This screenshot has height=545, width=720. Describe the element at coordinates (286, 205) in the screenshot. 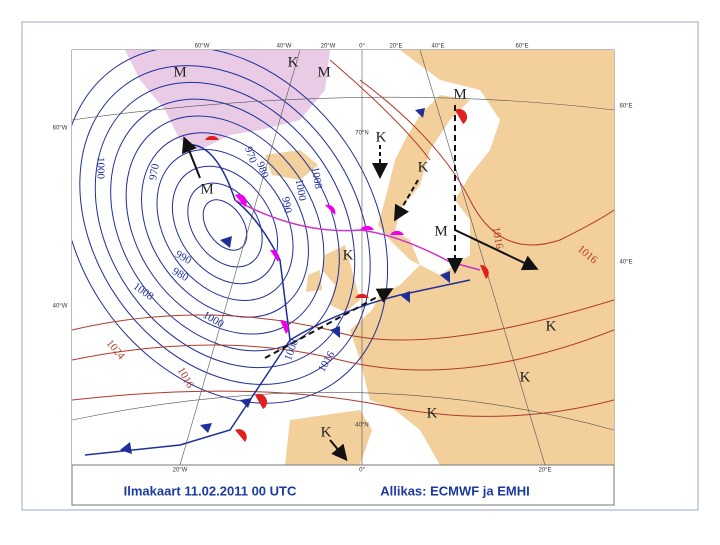

I see `isobar-label: 990` at that location.